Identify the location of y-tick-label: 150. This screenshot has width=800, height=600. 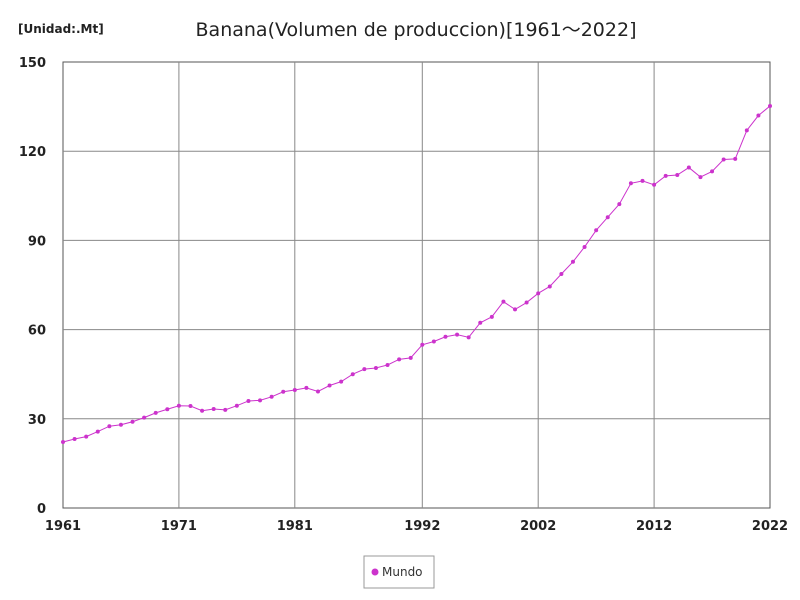
(32, 63).